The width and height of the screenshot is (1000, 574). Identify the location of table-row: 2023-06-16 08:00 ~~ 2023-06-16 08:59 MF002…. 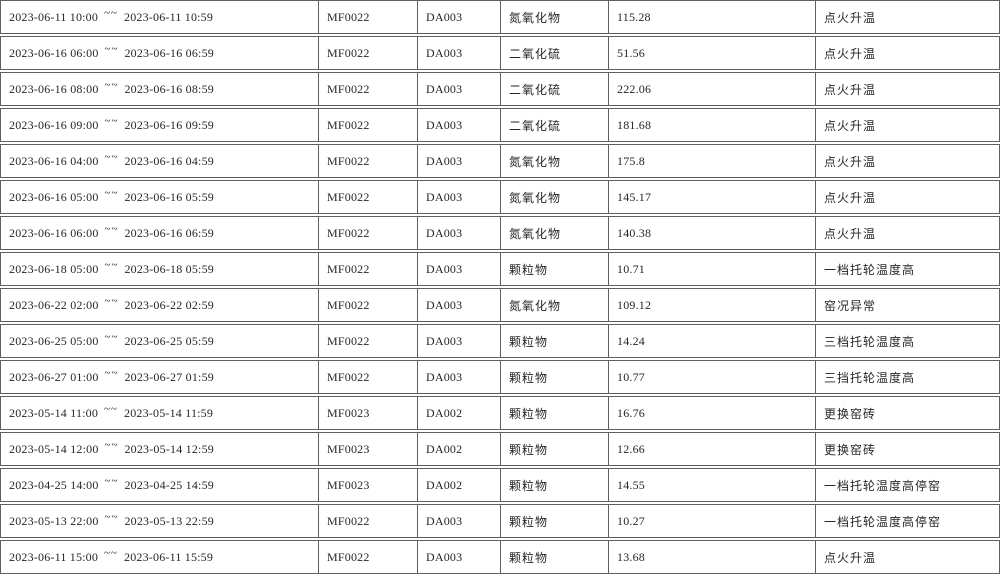
(500, 89).